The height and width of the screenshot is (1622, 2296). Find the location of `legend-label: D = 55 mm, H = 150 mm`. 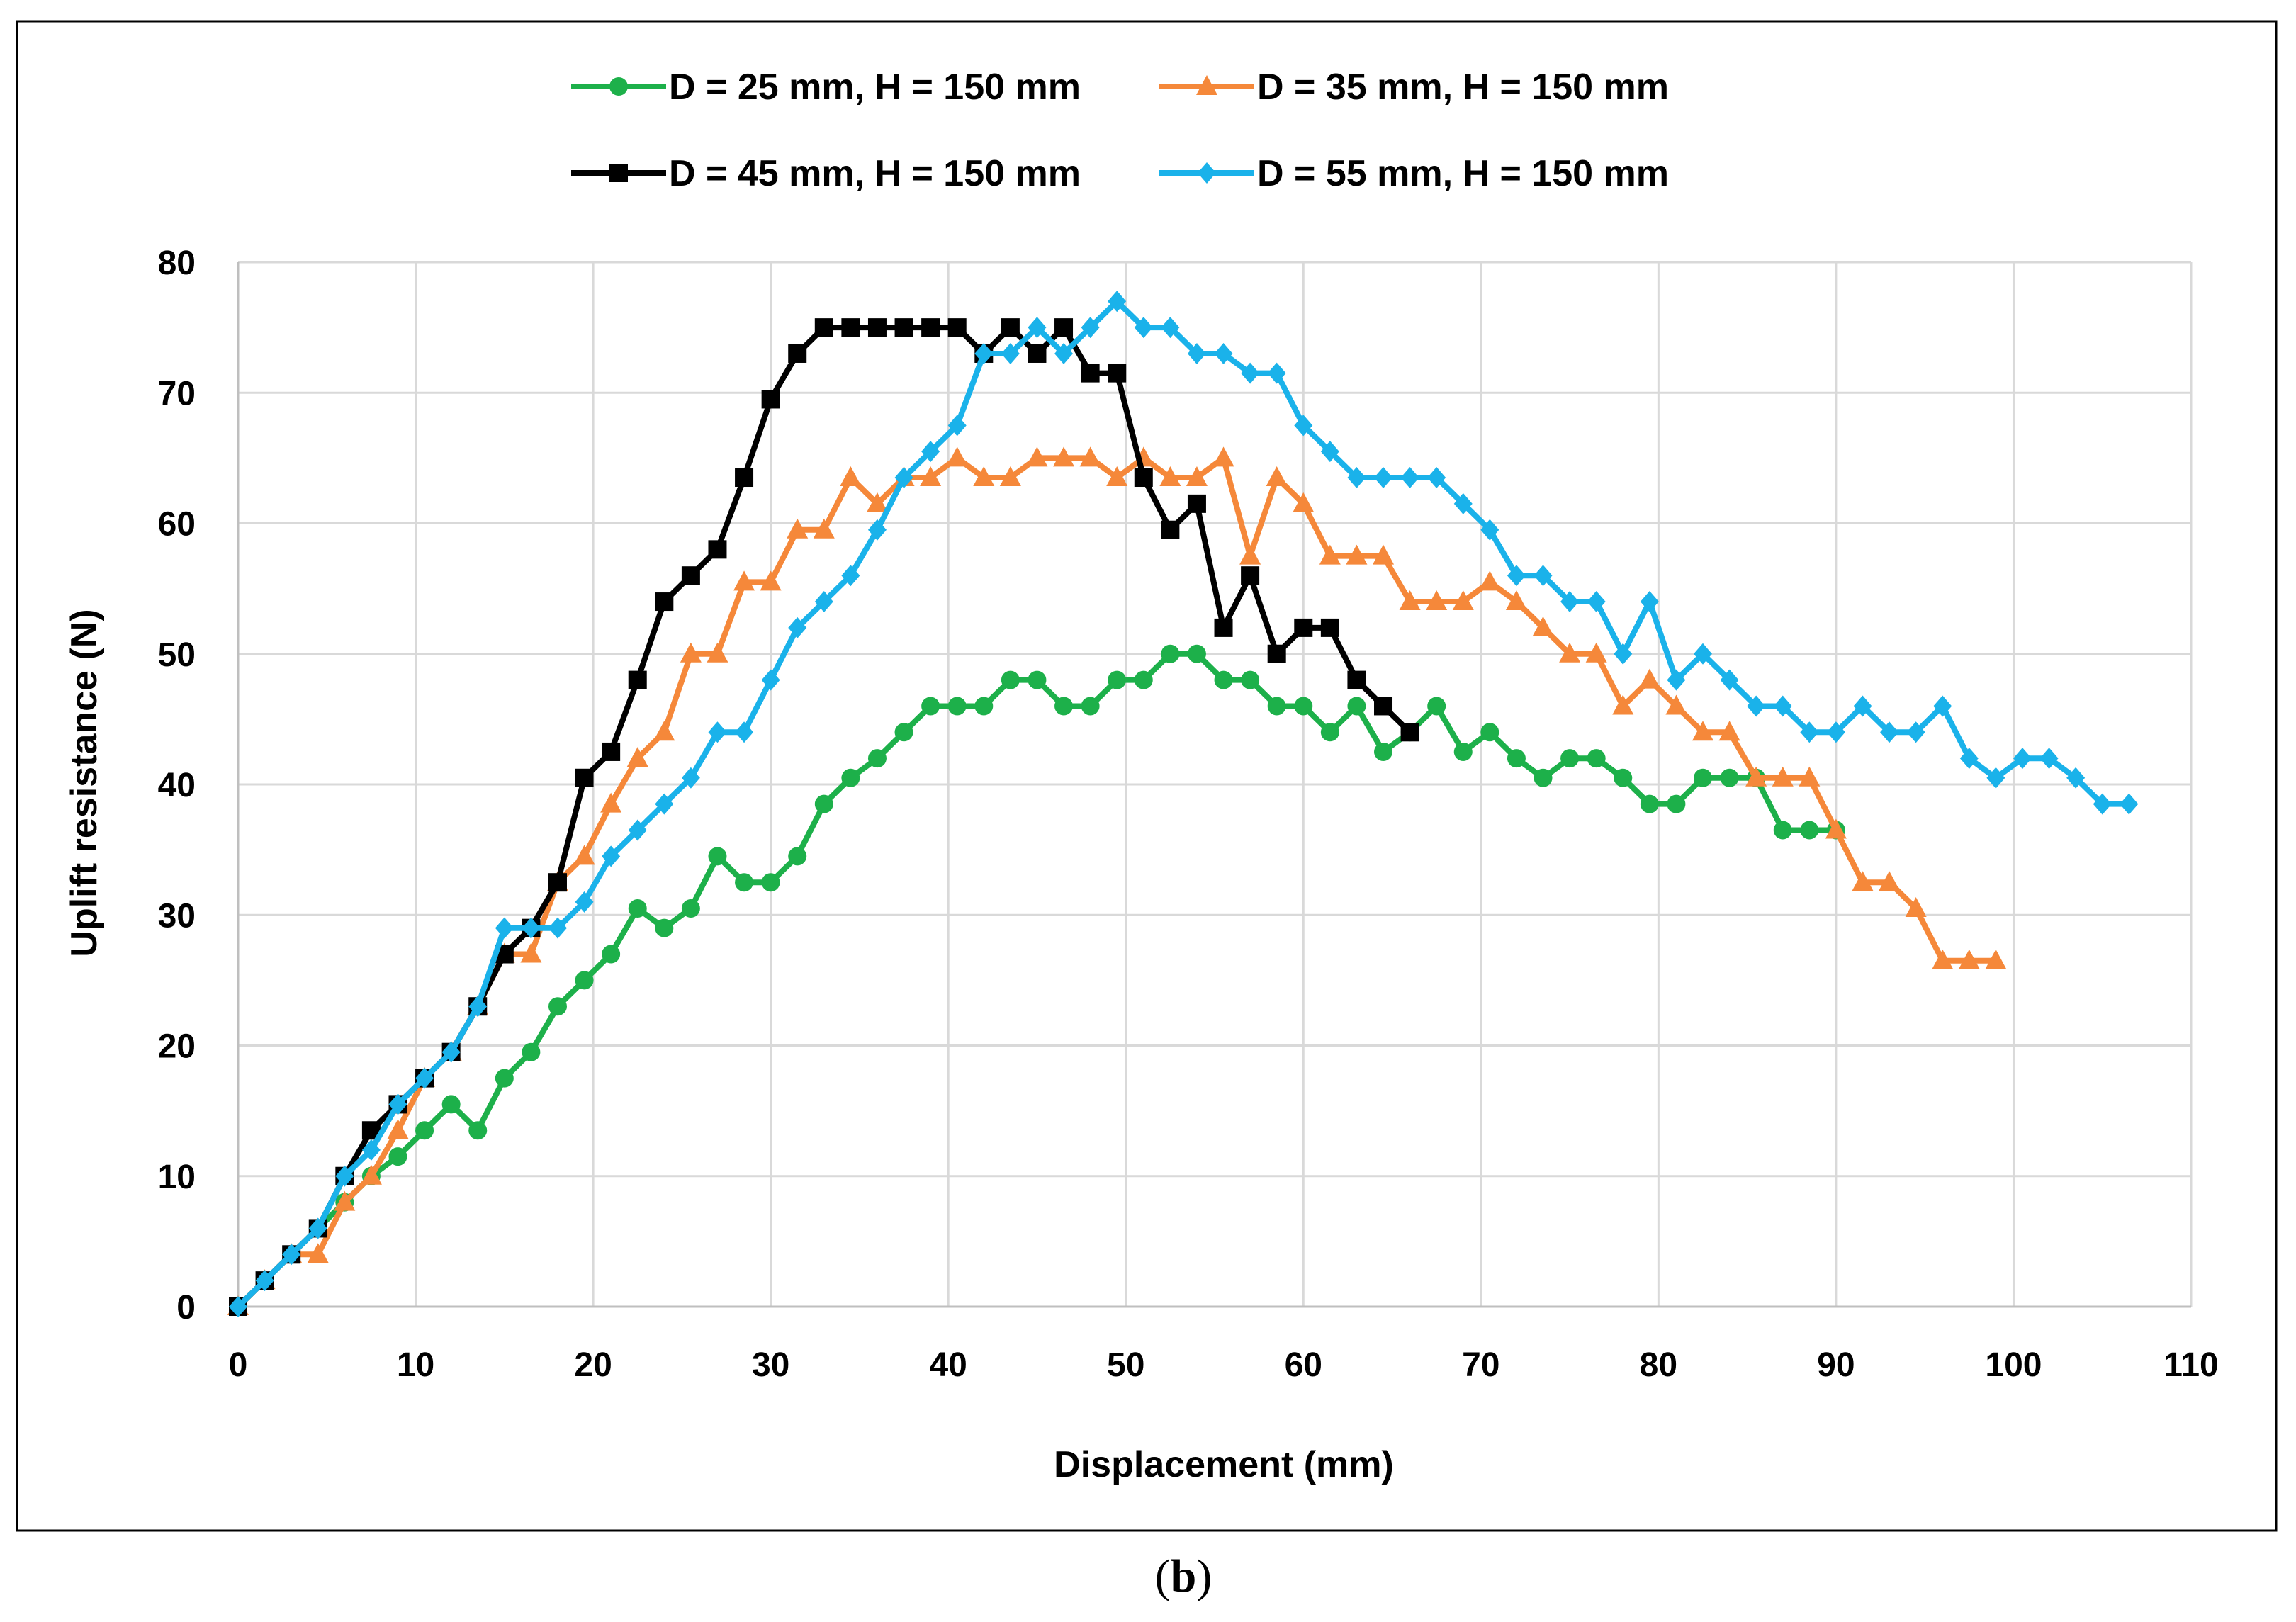

legend-label: D = 55 mm, H = 150 mm is located at coordinates (1463, 173).